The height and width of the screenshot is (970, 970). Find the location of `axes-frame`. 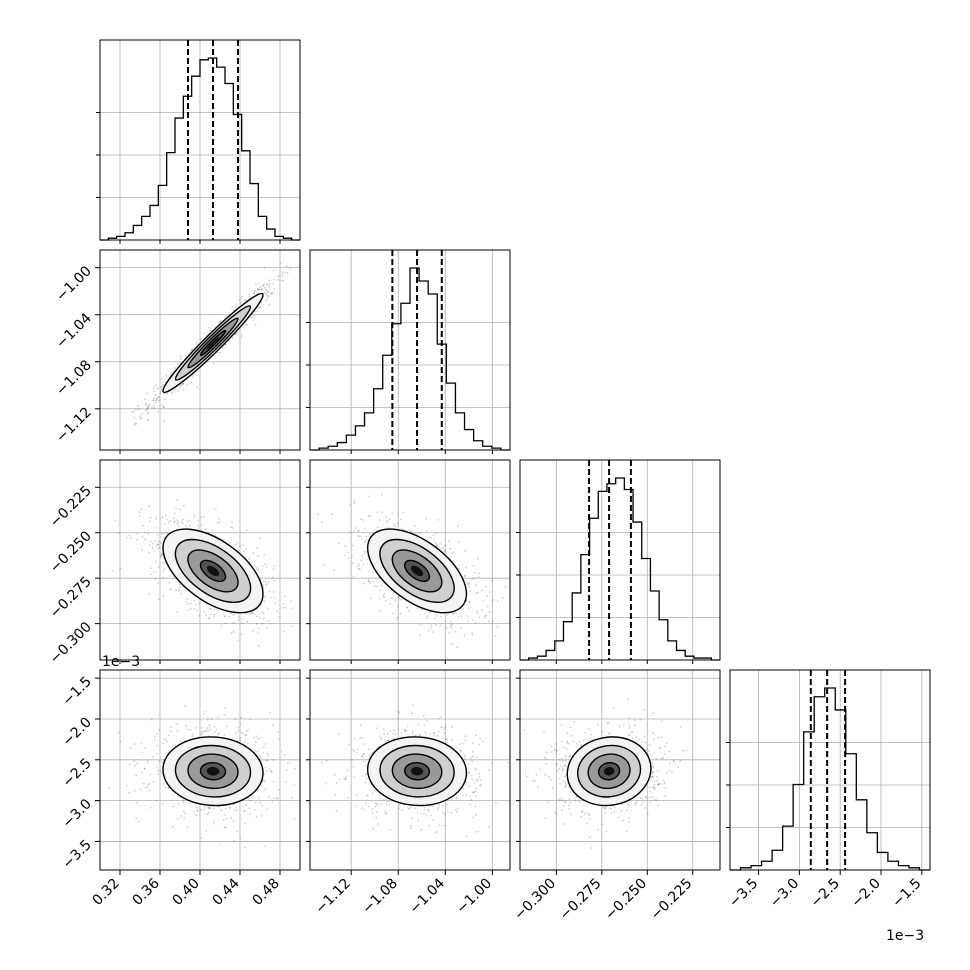

axes-frame is located at coordinates (620, 560).